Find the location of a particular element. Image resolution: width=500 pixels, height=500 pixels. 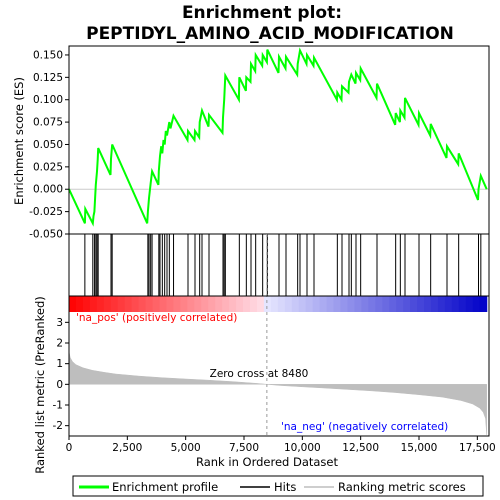

legend-box is located at coordinates (278, 486).